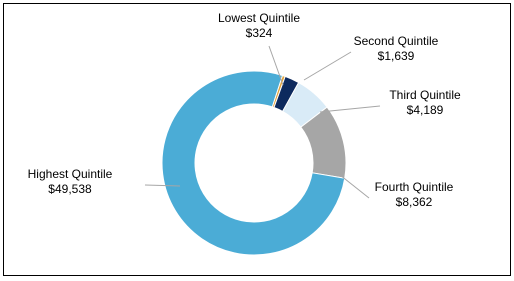 The width and height of the screenshot is (514, 281). I want to click on category-label: Highest Quintile, so click(70, 174).